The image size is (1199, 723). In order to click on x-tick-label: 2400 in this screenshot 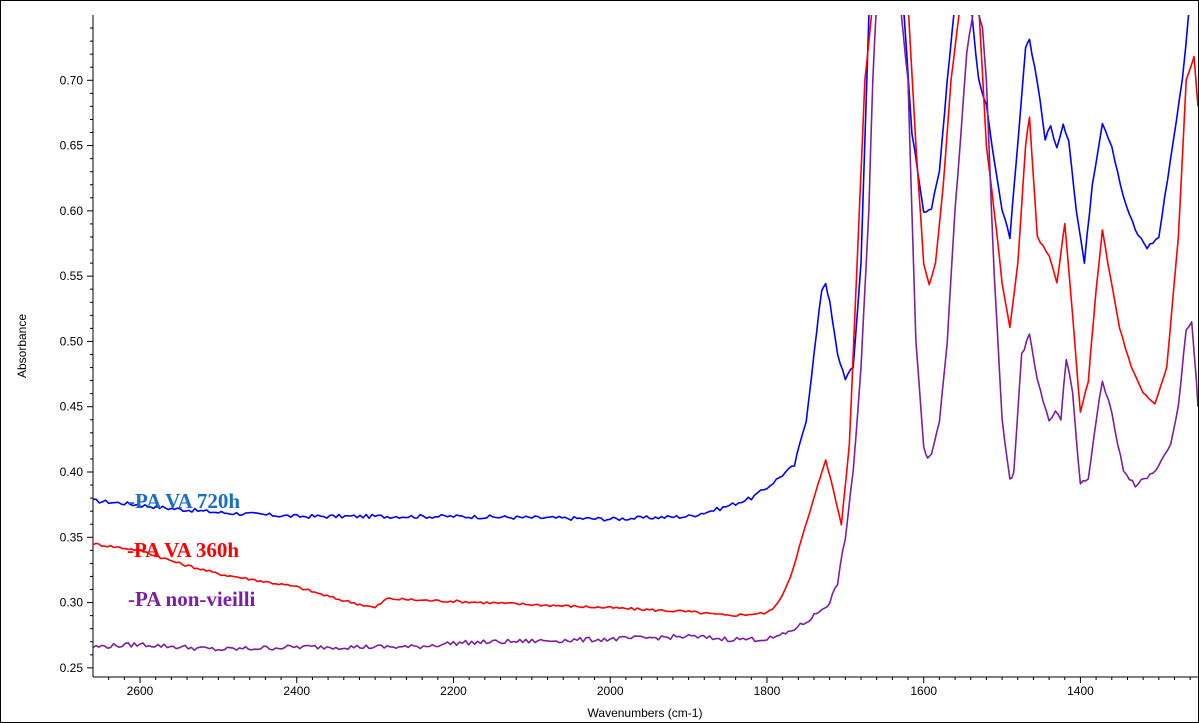, I will do `click(296, 691)`.